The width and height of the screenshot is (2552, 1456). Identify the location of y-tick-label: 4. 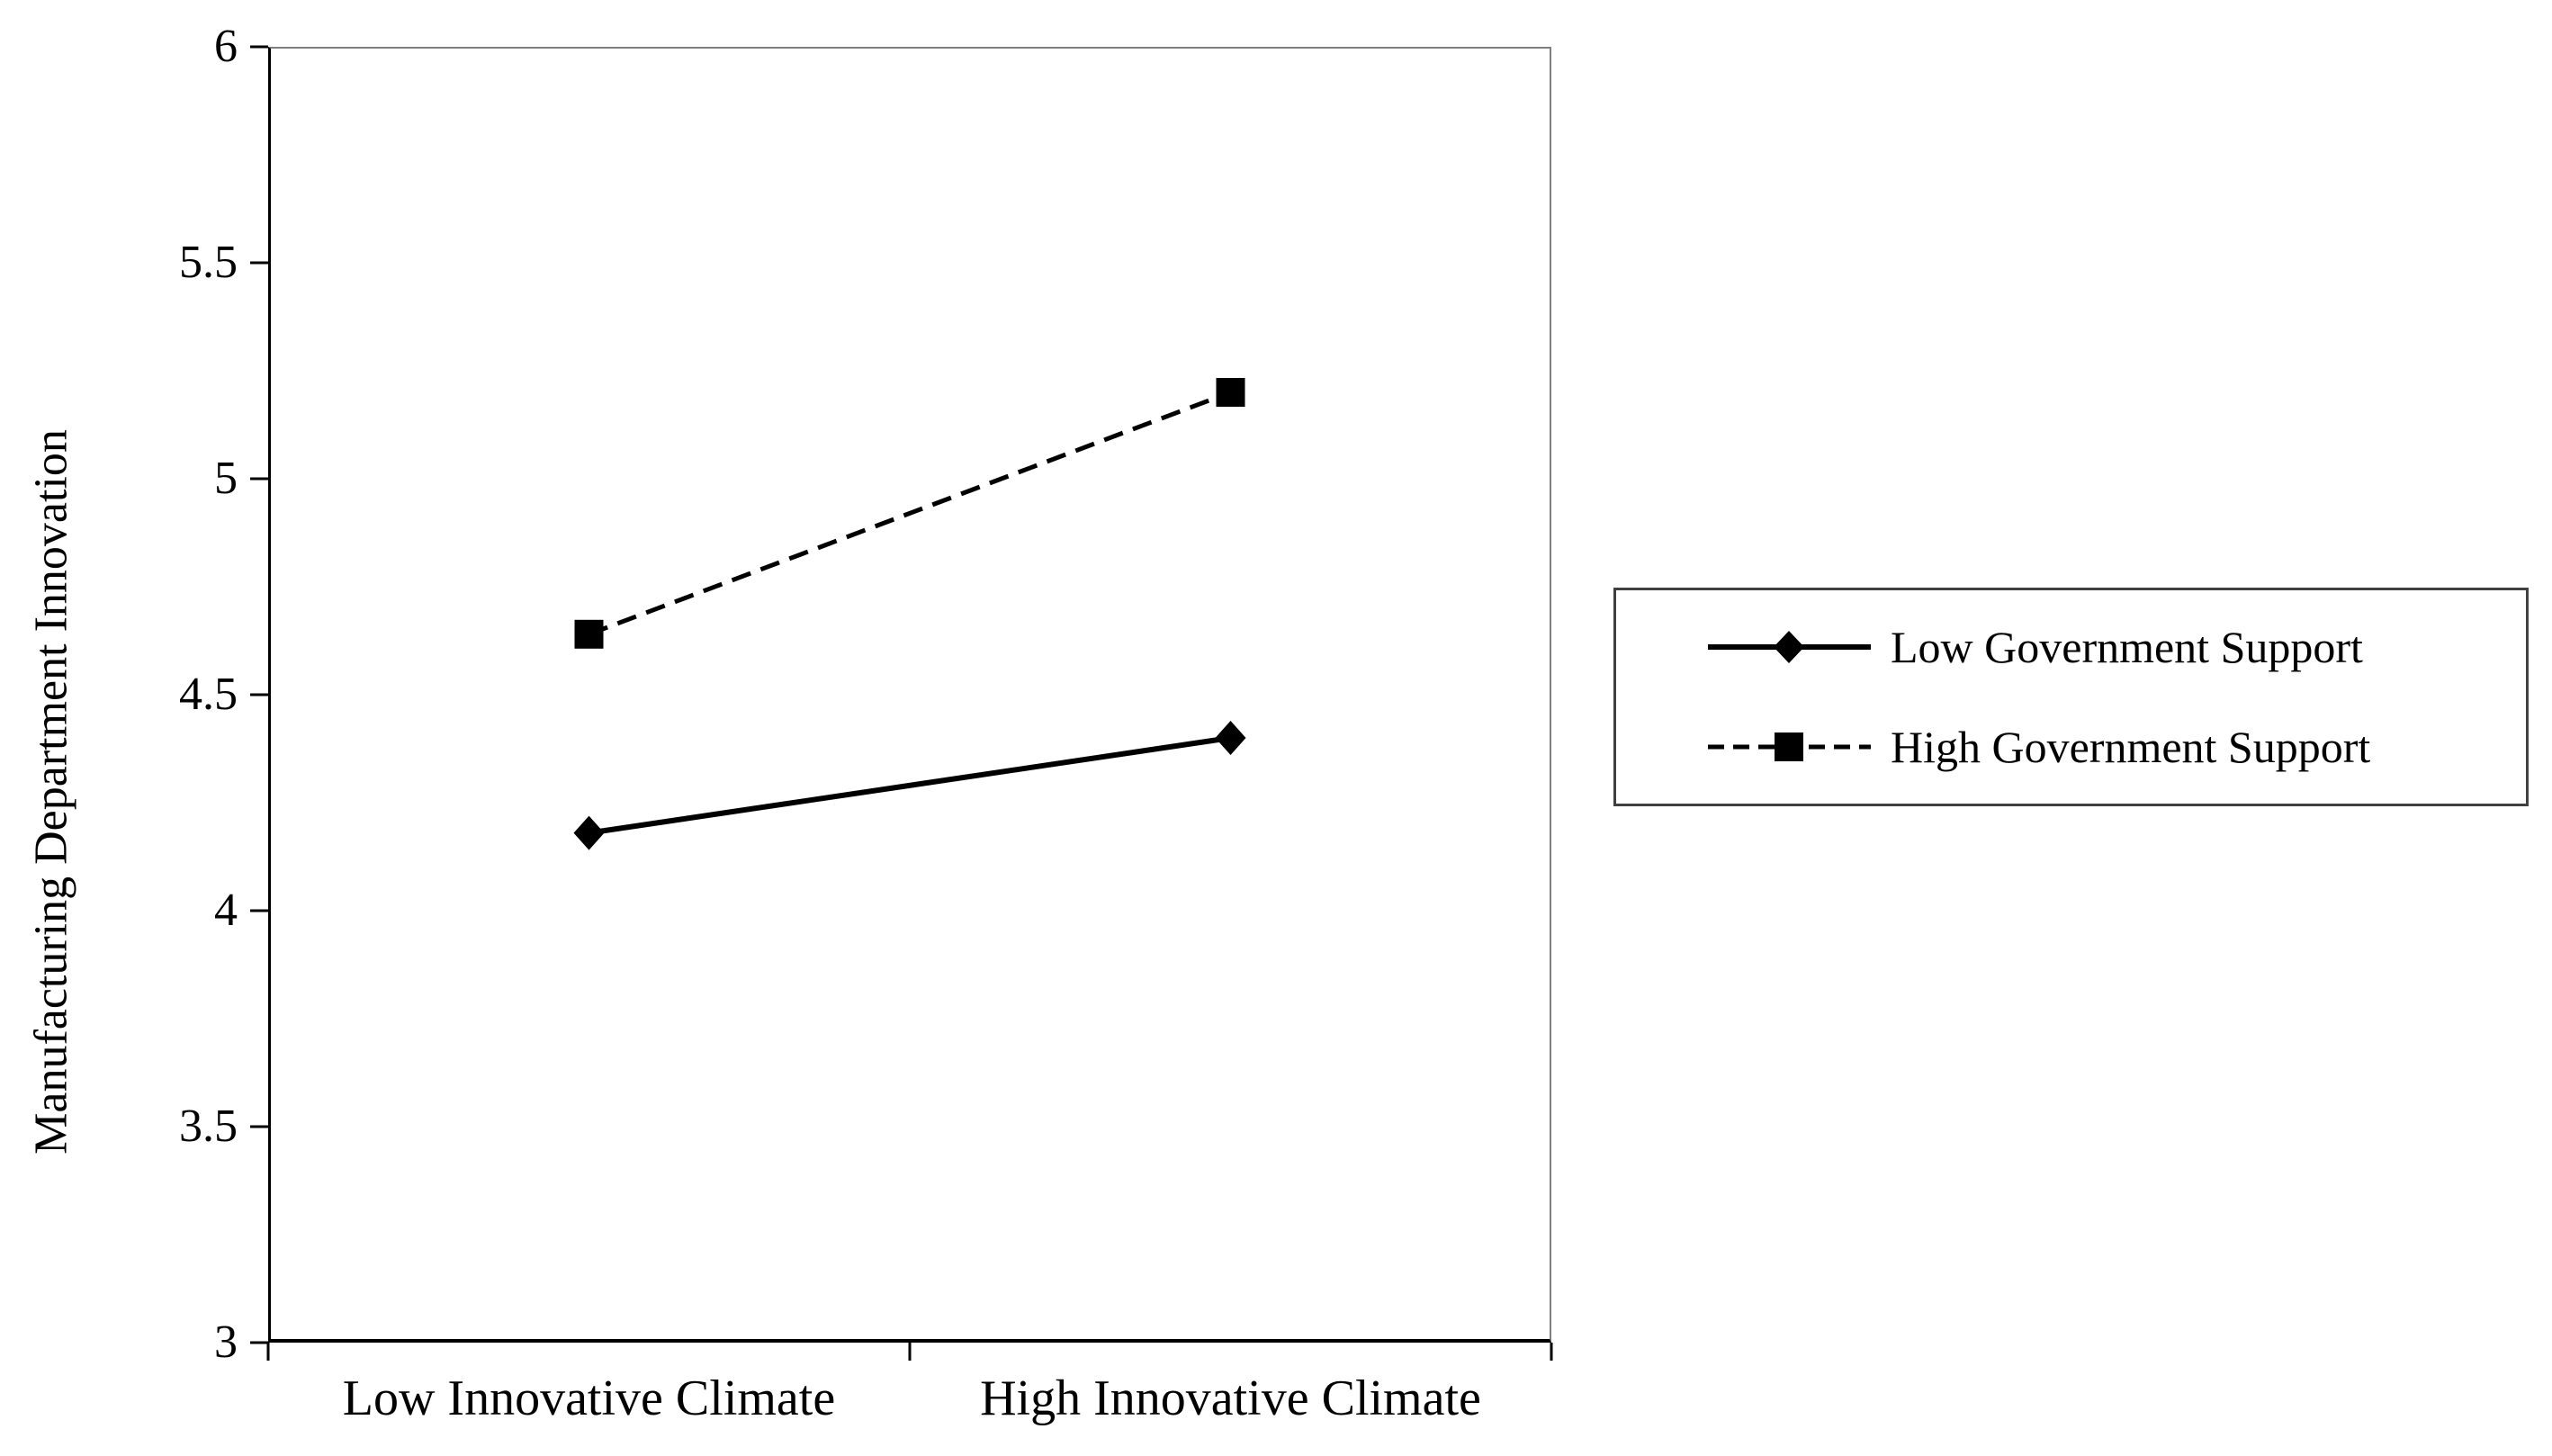
(226, 911).